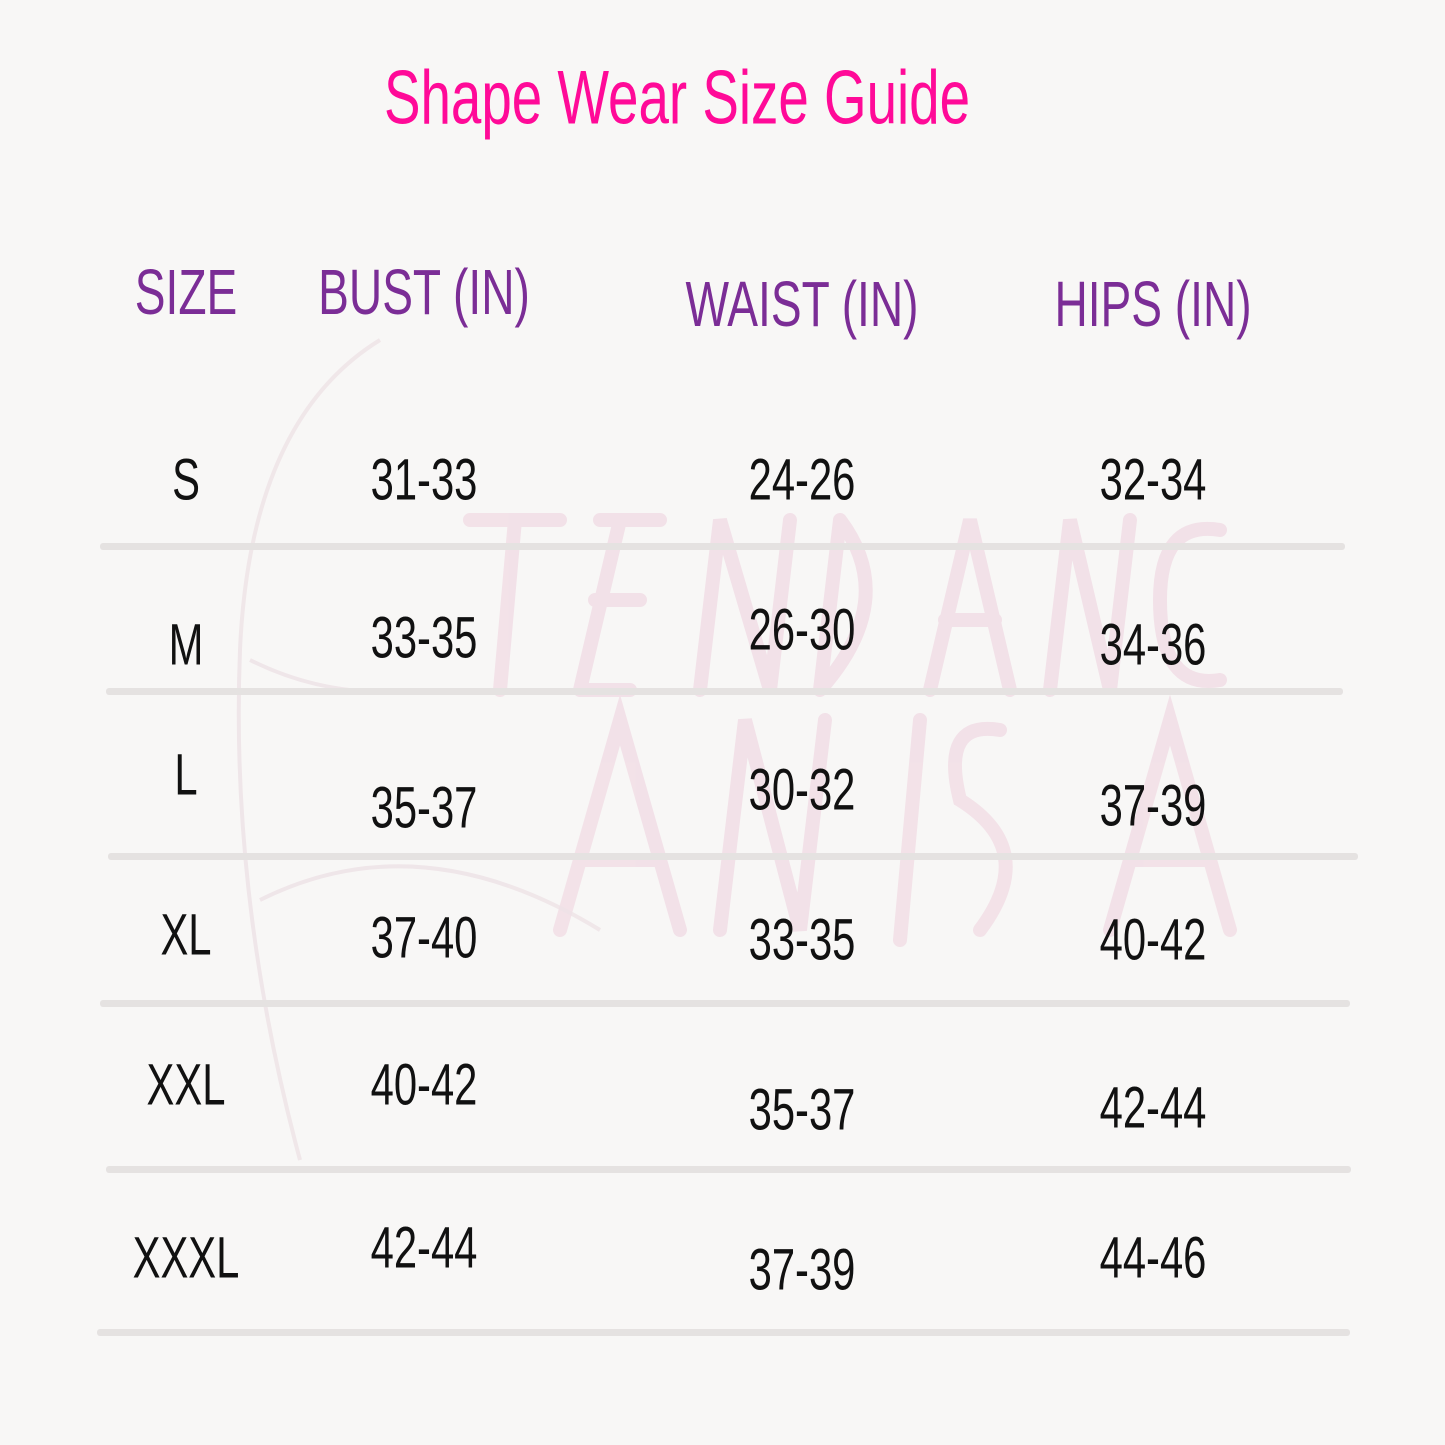 Image resolution: width=1445 pixels, height=1445 pixels. I want to click on cell-hips: 34-36, so click(1153, 645).